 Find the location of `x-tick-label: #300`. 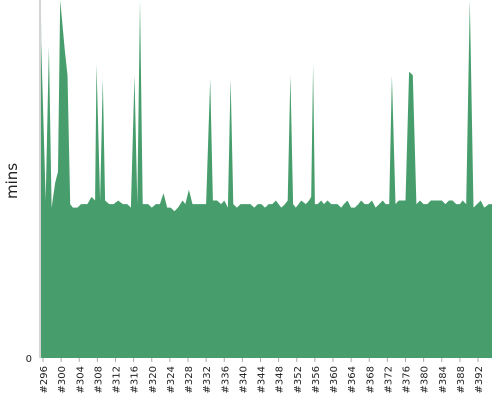

x-tick-label: #300 is located at coordinates (62, 379).